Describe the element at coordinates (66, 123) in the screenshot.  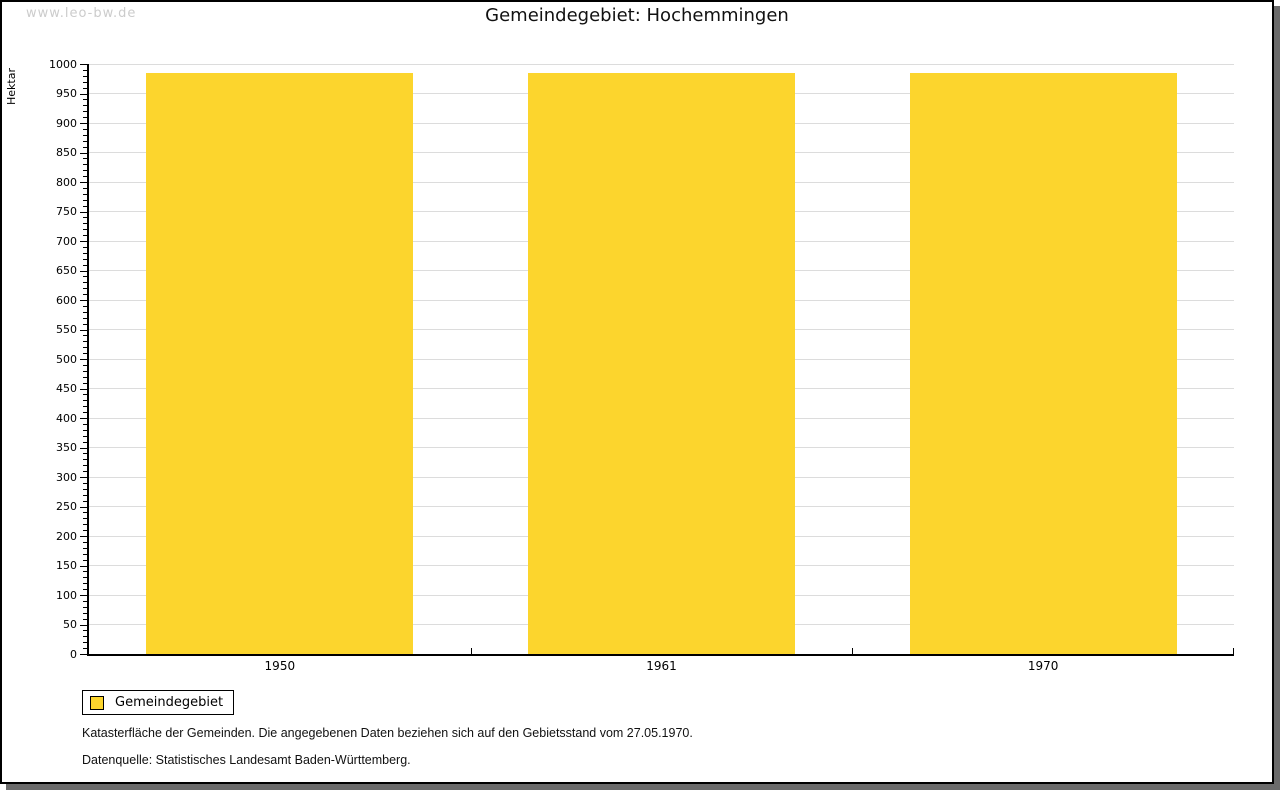
I see `y-axis-label: 900` at that location.